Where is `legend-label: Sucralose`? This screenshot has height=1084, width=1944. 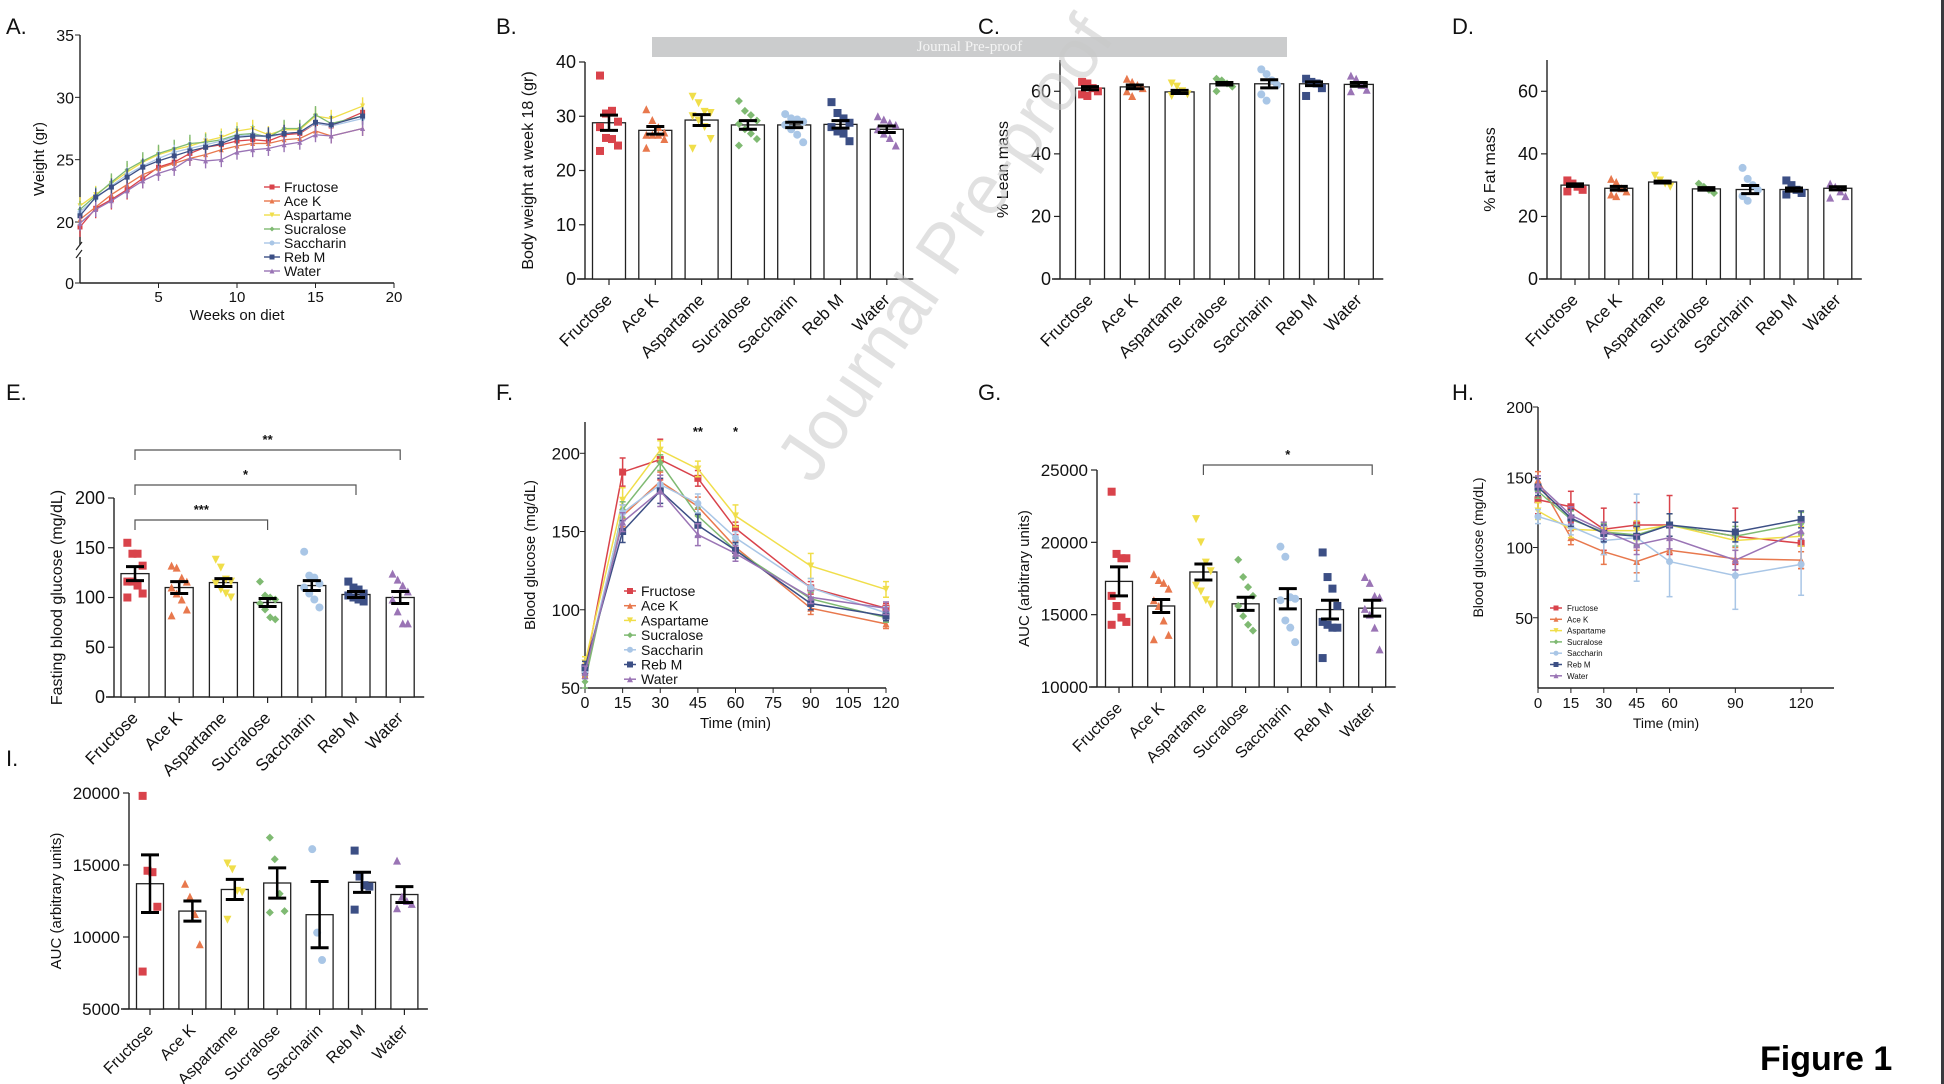 legend-label: Sucralose is located at coordinates (1585, 642).